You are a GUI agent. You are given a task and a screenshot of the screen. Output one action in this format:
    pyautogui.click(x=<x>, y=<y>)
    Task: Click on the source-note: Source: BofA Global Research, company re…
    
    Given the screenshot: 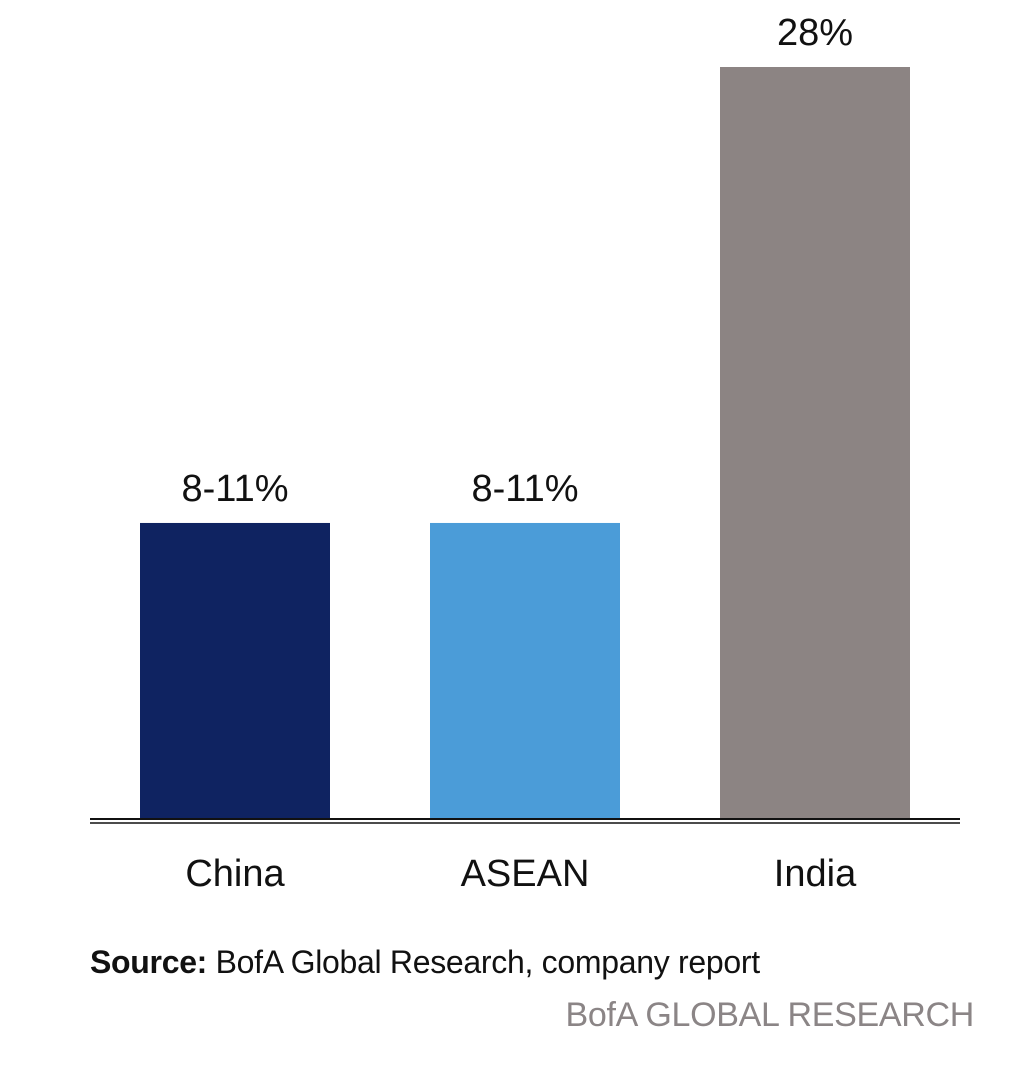 What is the action you would take?
    pyautogui.click(x=425, y=962)
    